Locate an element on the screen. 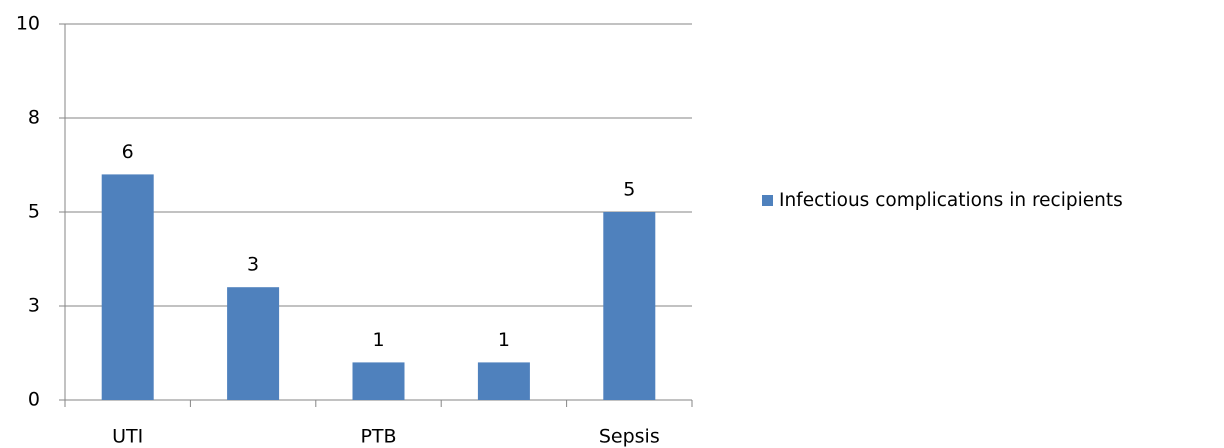  x-tick-label: UTI is located at coordinates (127, 437).